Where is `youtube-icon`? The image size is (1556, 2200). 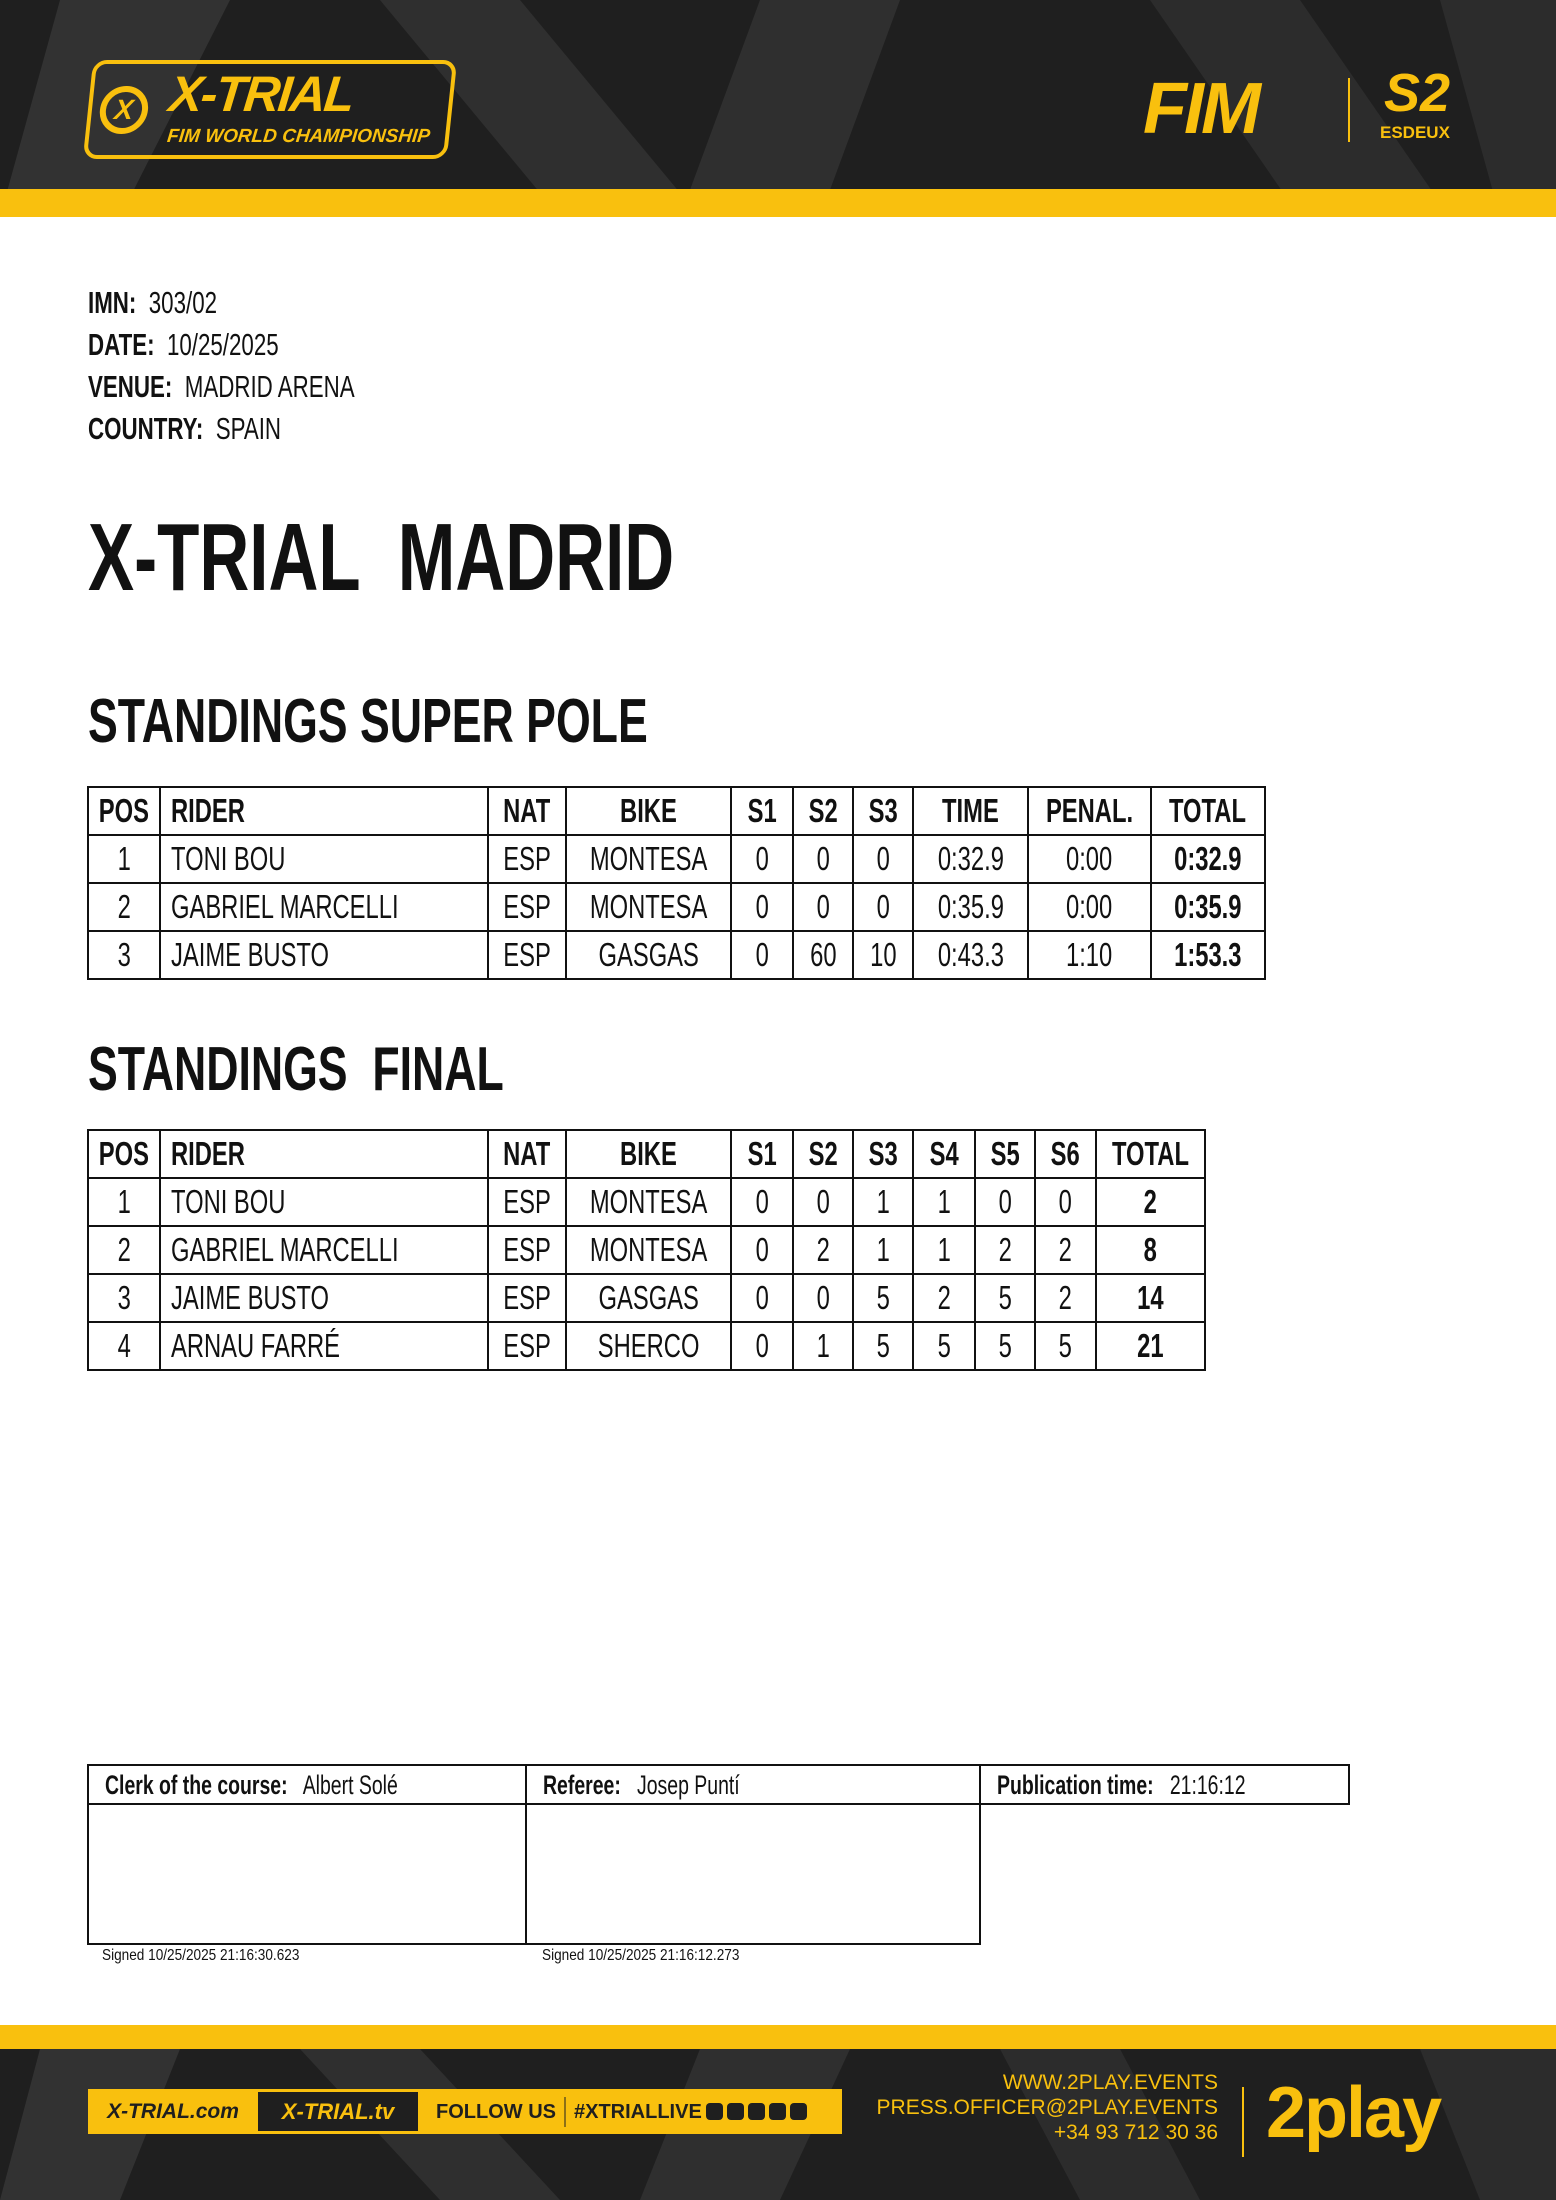 youtube-icon is located at coordinates (777, 2111).